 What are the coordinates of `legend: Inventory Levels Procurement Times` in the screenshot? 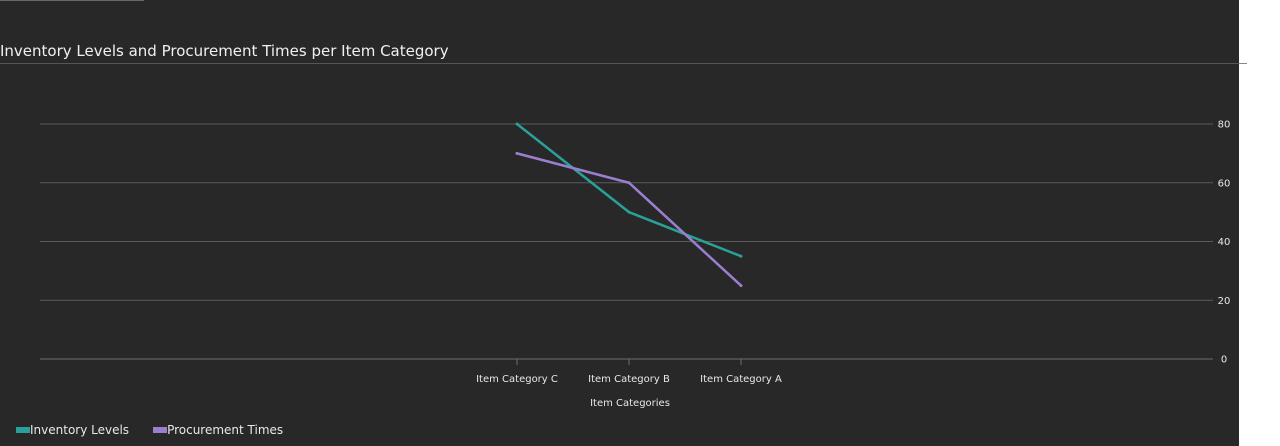 It's located at (161, 430).